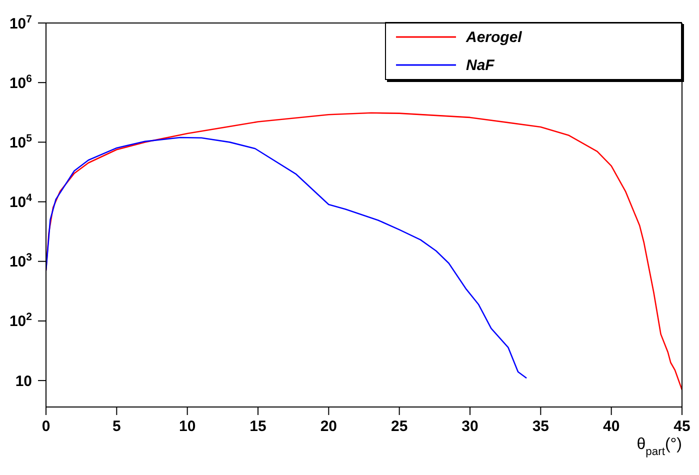  Describe the element at coordinates (494, 37) in the screenshot. I see `legend-label: Aerogel` at that location.